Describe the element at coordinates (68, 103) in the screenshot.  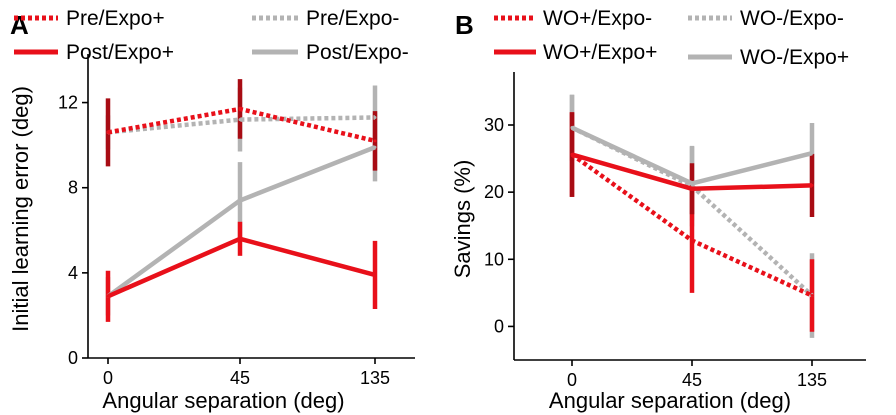
I see `y-tick-label: 12` at that location.